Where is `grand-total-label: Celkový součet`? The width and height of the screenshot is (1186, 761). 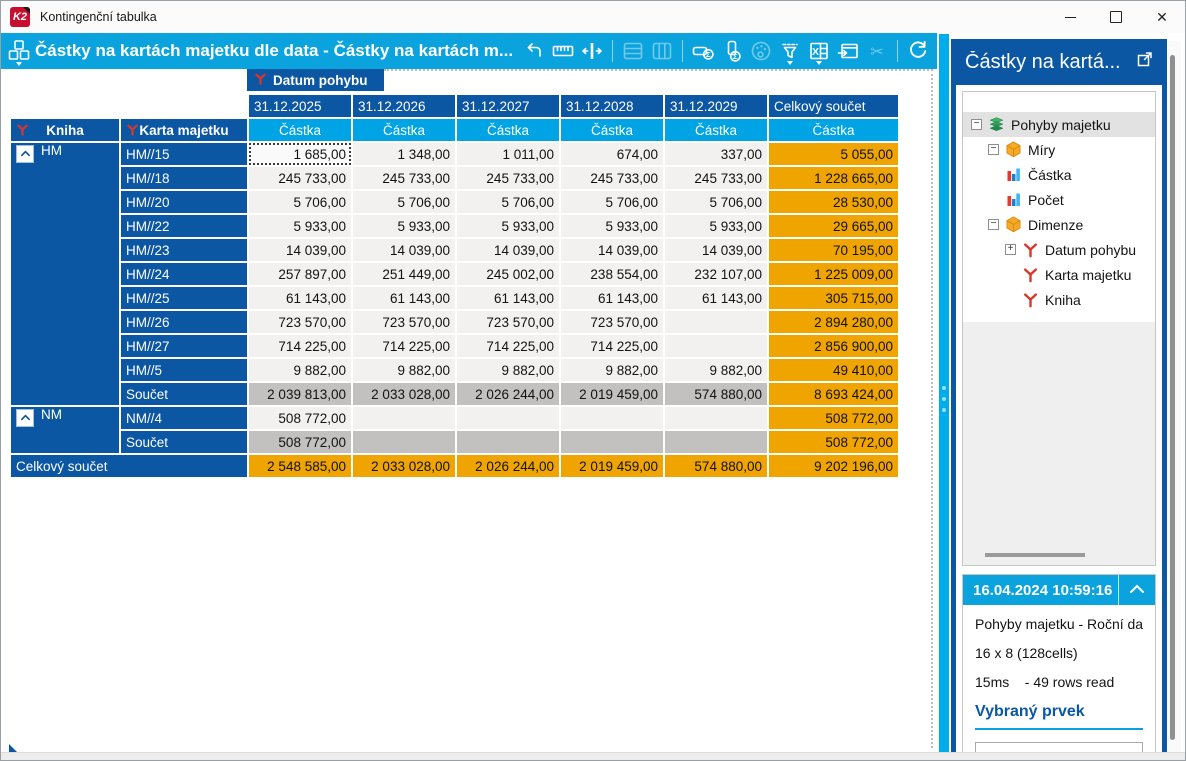
grand-total-label: Celkový součet is located at coordinates (129, 466).